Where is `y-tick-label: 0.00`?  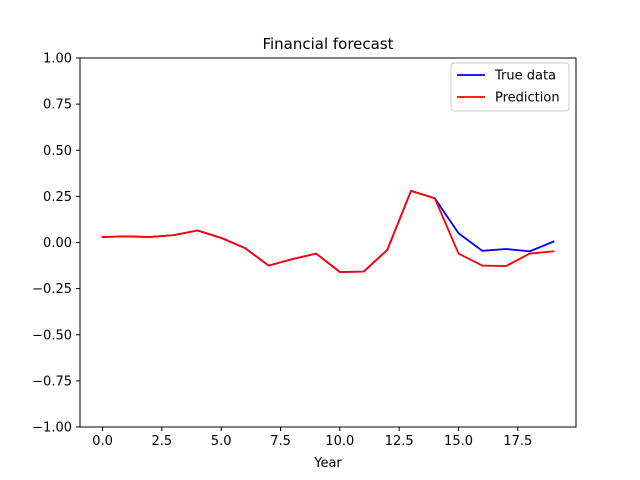
y-tick-label: 0.00 is located at coordinates (57, 243).